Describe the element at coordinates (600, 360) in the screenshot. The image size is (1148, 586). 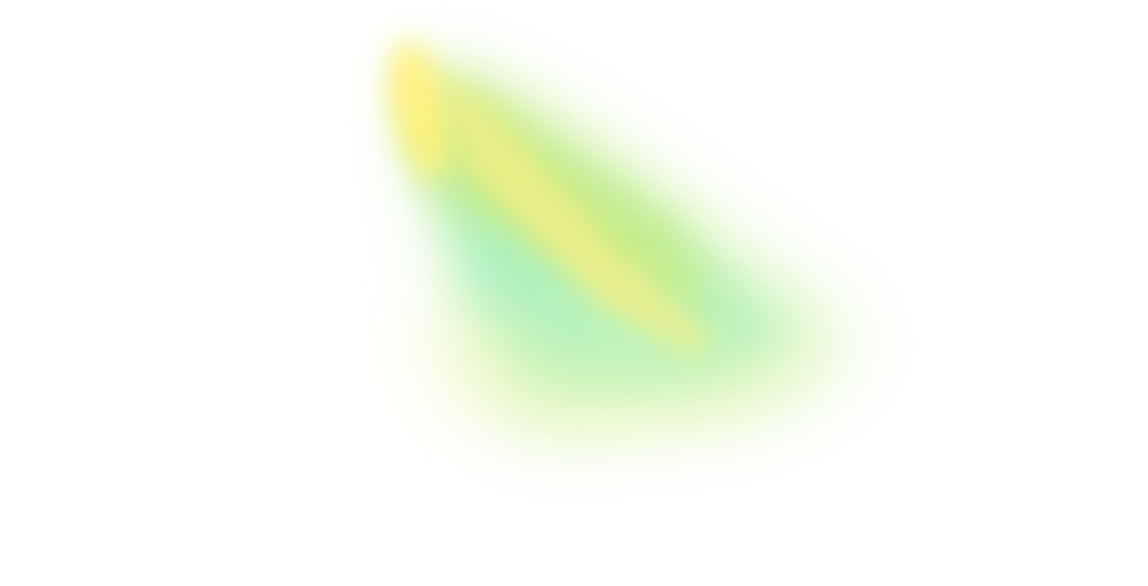
I see `lower-fade` at that location.